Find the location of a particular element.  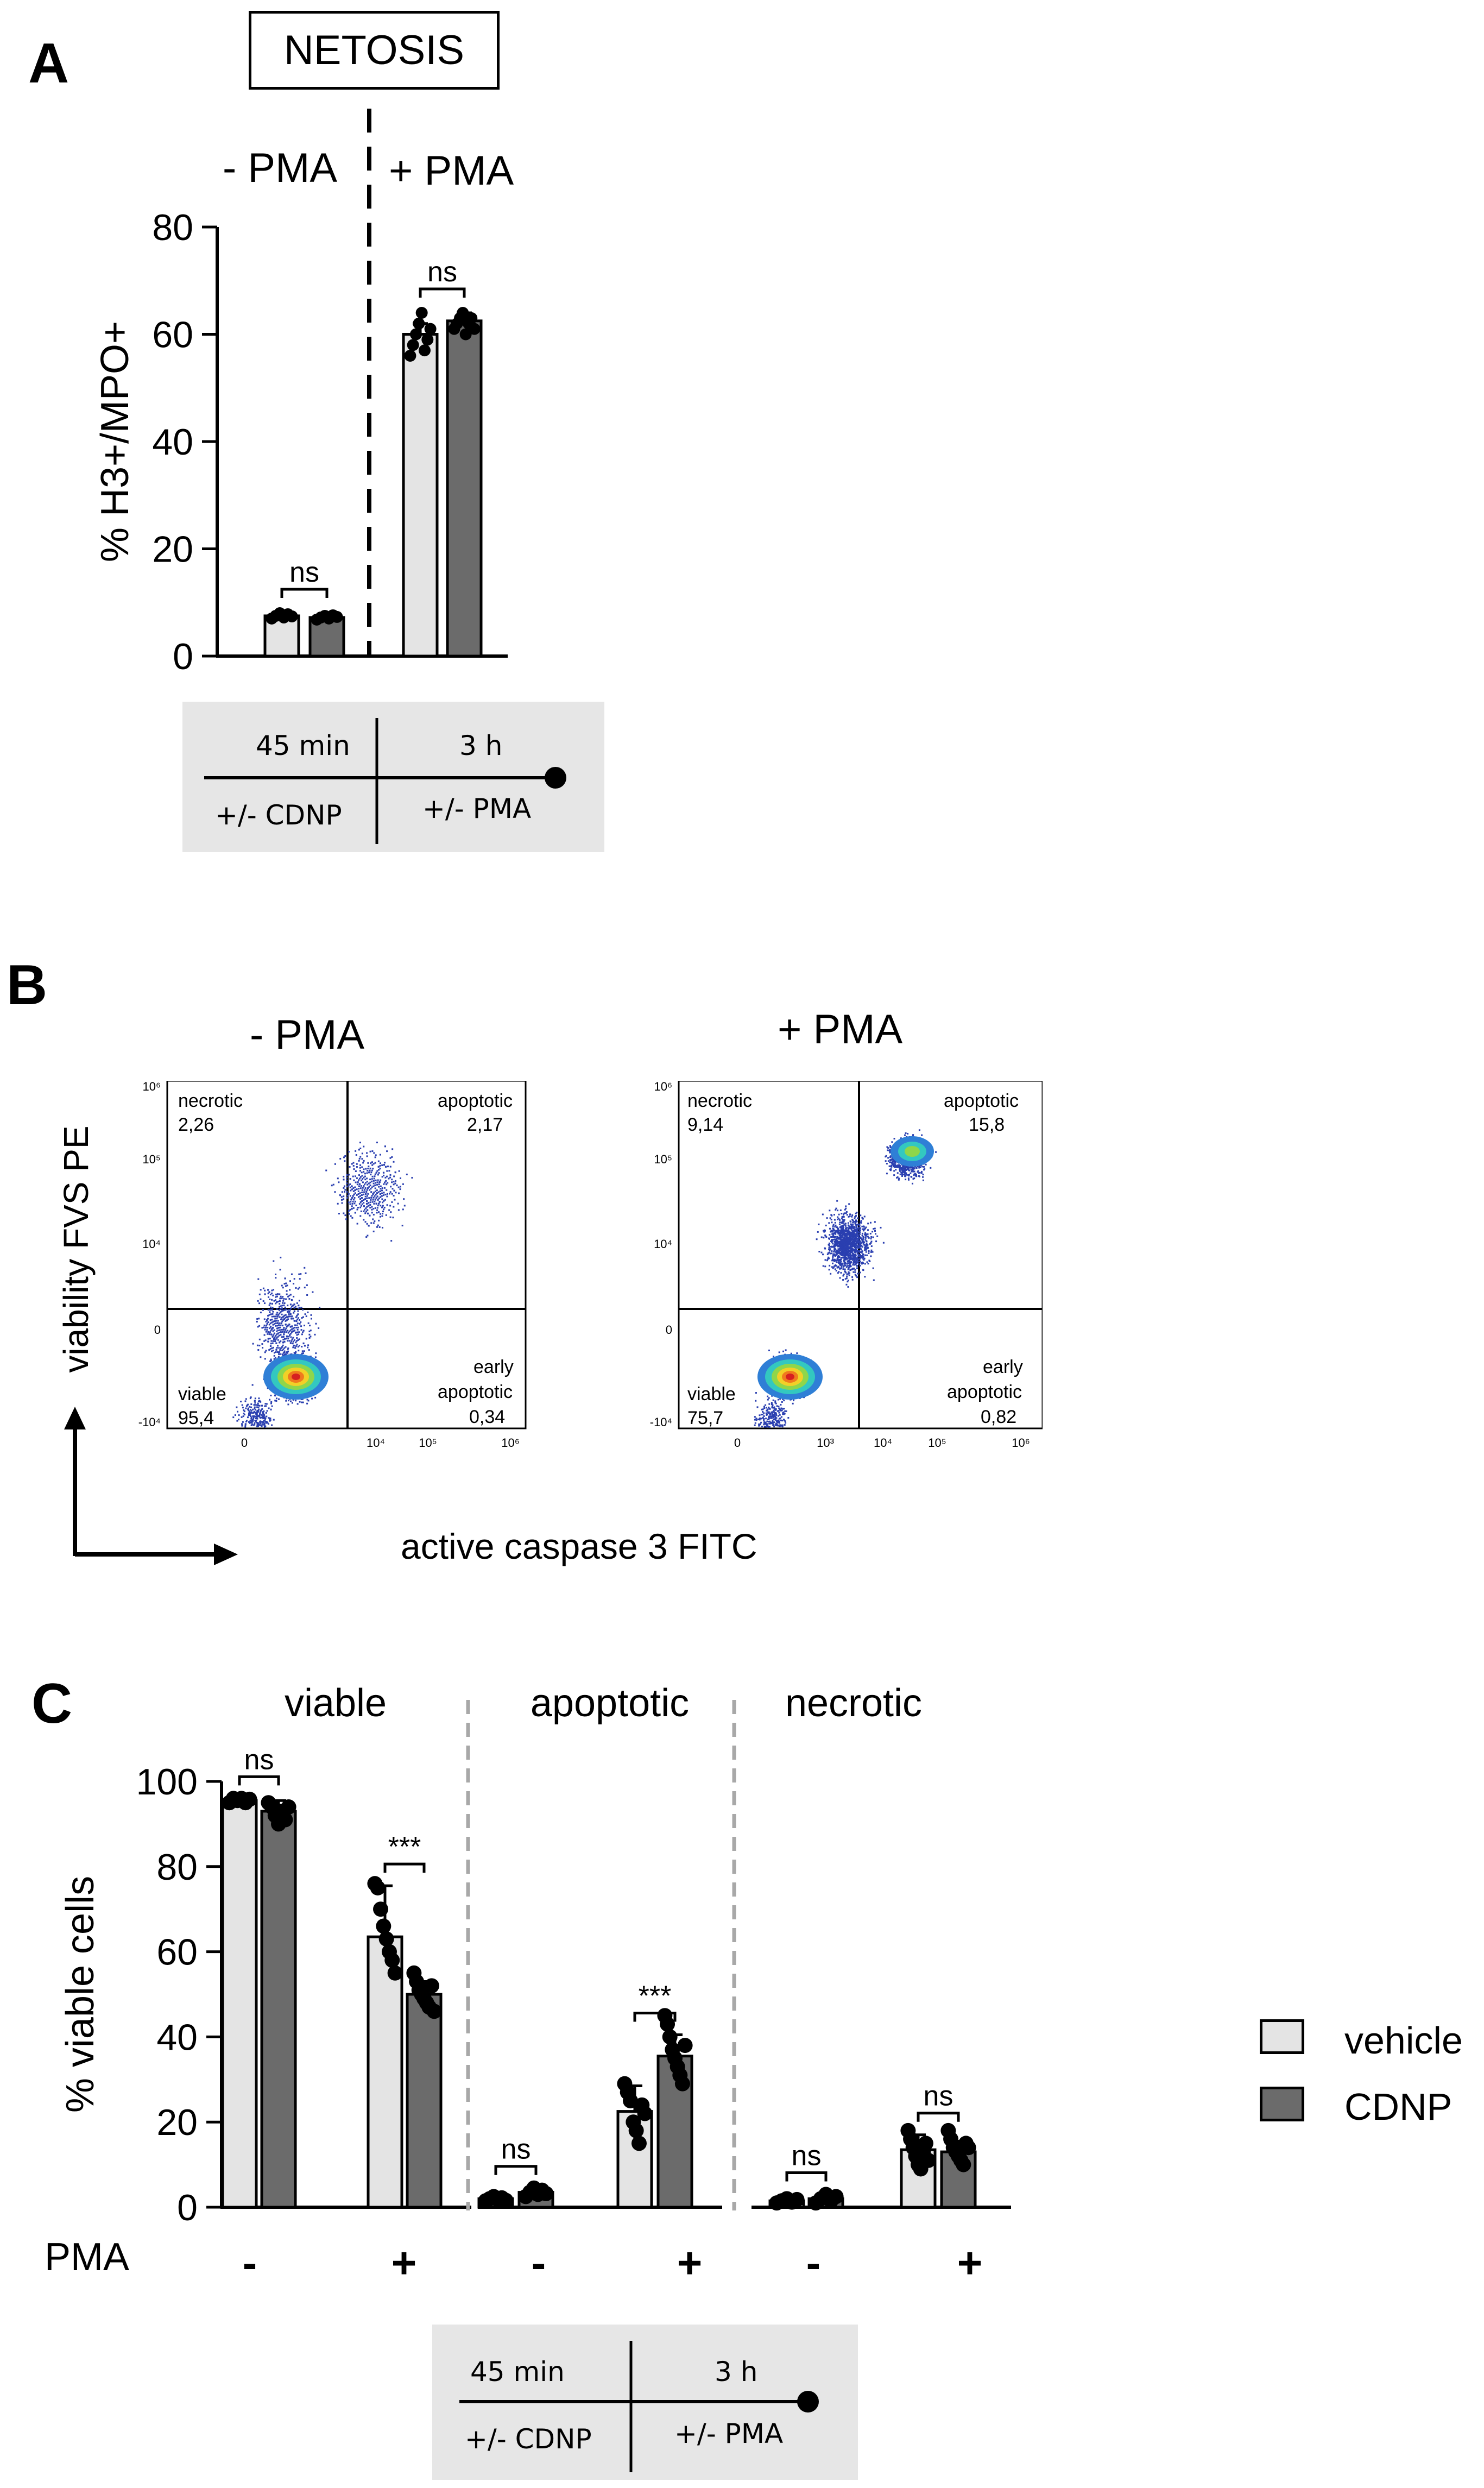

q-early-value: 0,34 is located at coordinates (487, 1417).